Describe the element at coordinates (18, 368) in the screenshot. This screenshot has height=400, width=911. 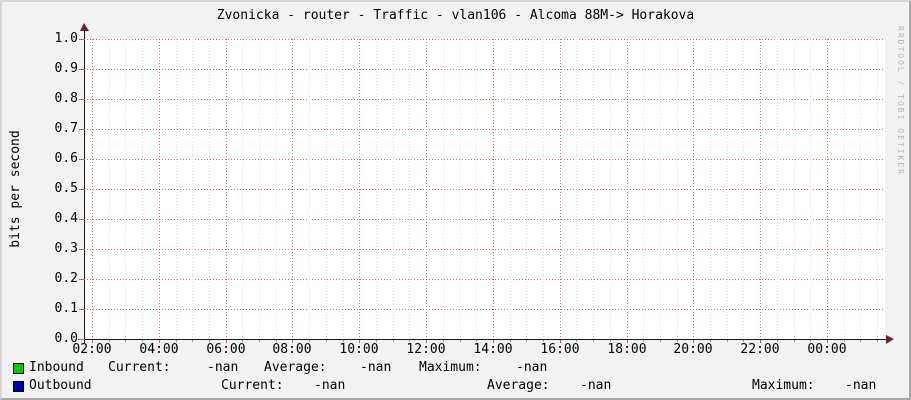
I see `inbound-swatch` at that location.